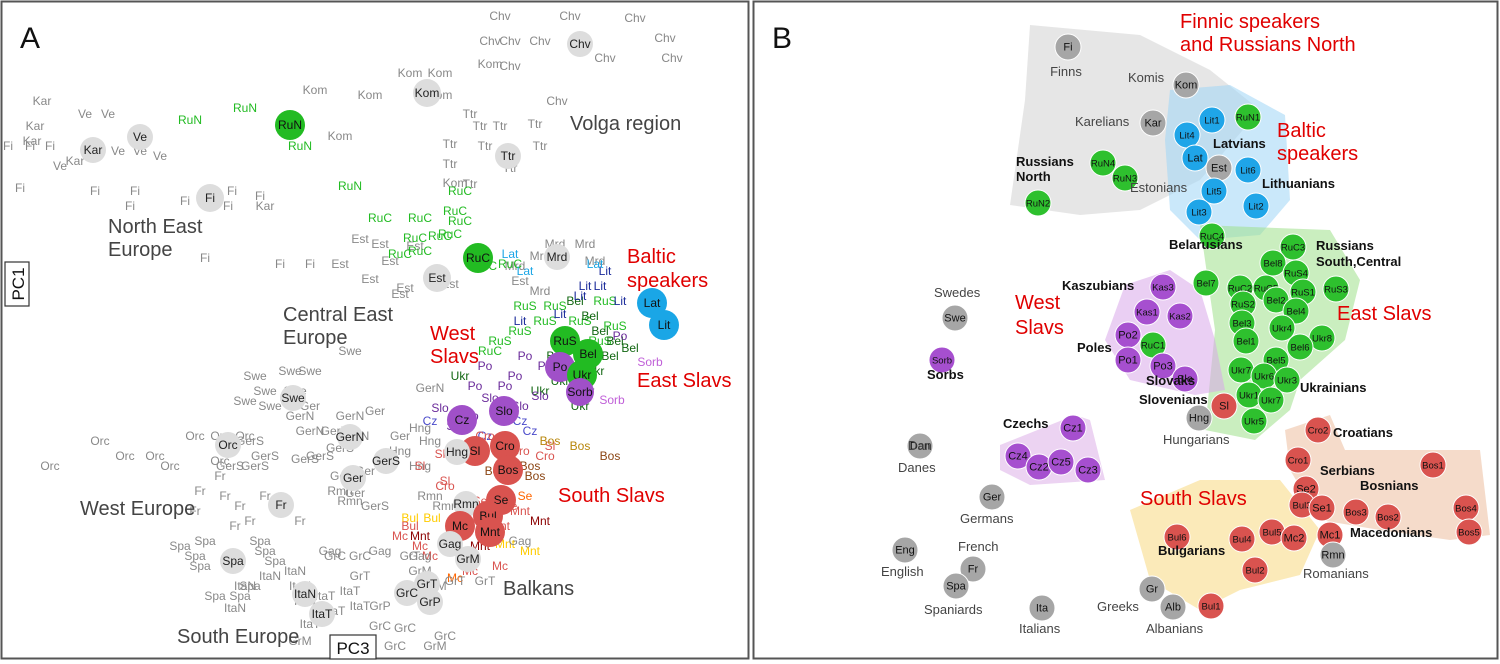 Image resolution: width=1500 pixels, height=664 pixels. I want to click on scatter-label: ItaN, so click(235, 608).